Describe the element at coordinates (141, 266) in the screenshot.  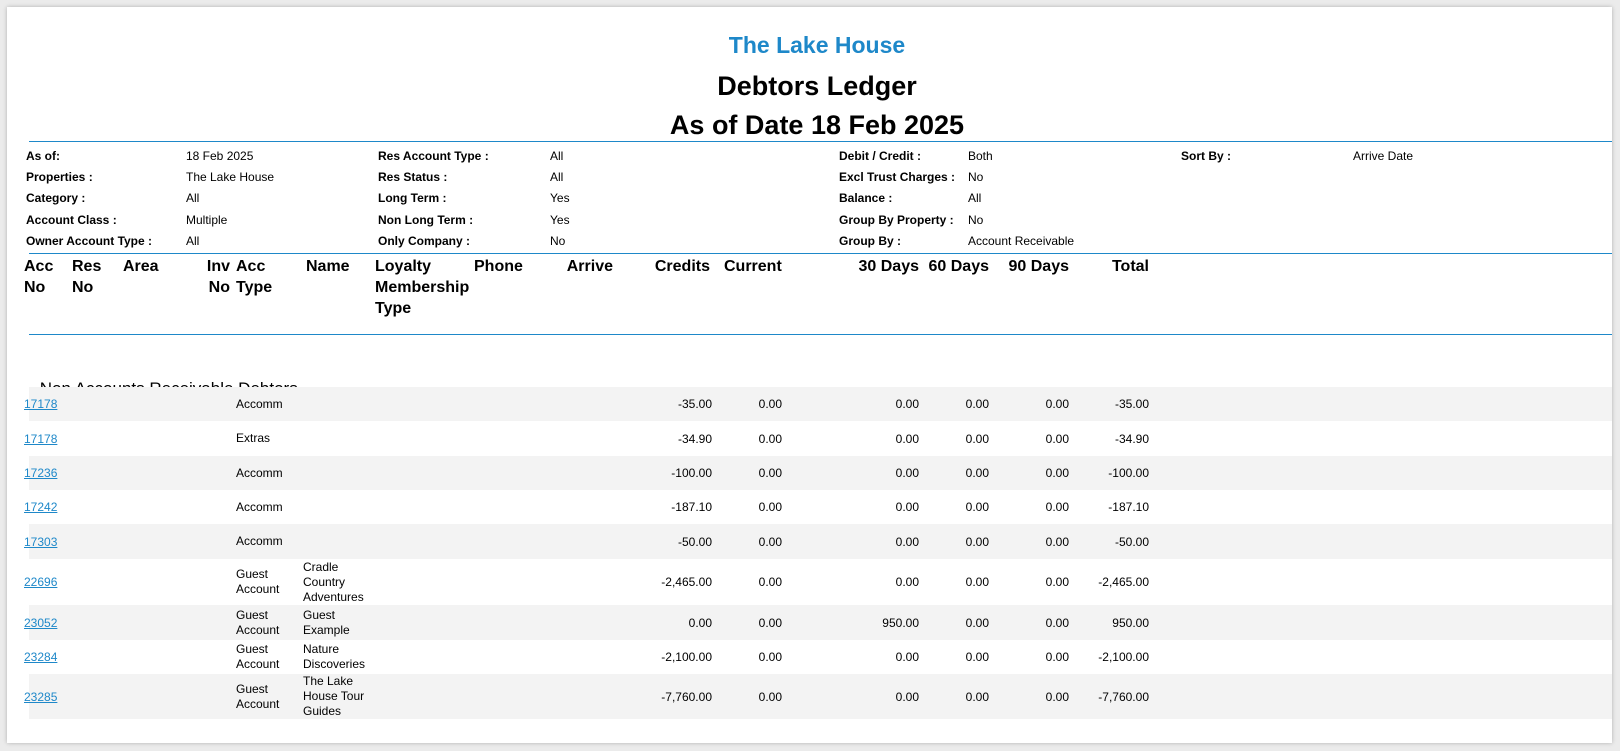
I see `col-header-area: Area` at that location.